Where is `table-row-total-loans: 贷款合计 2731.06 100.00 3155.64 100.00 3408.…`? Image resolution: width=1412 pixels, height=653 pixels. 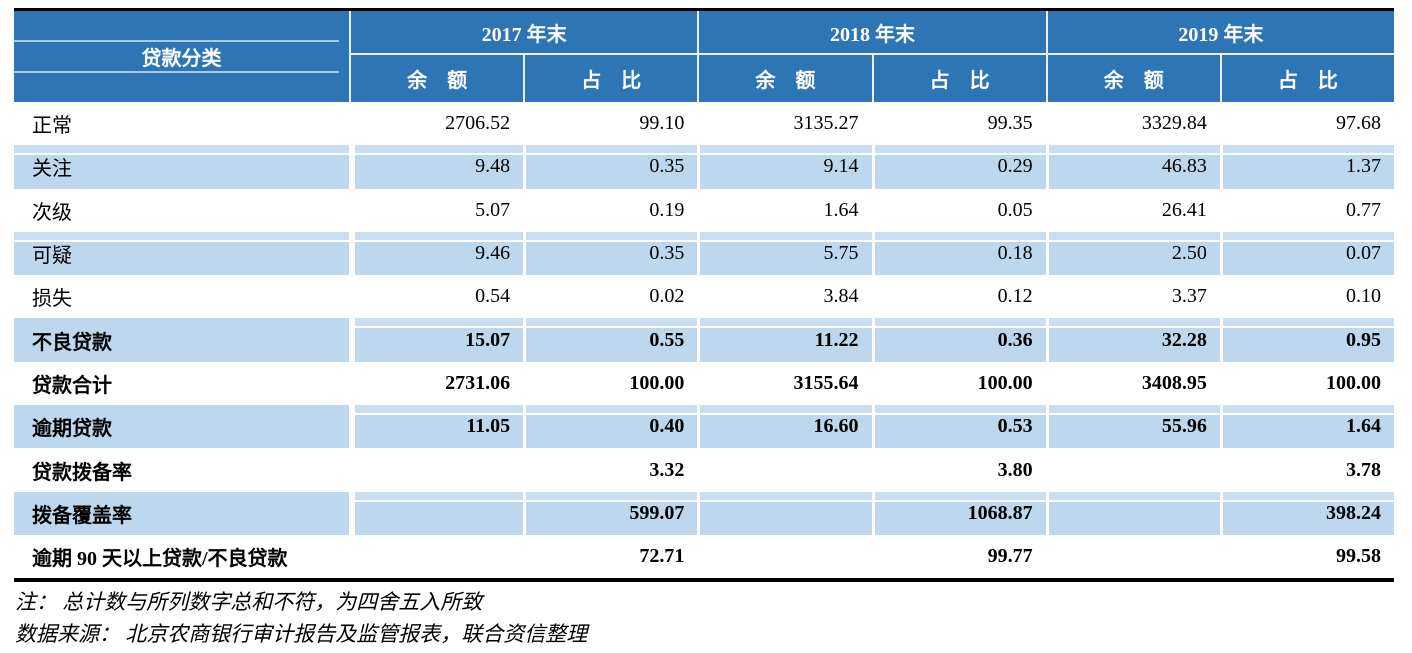 table-row-total-loans: 贷款合计 2731.06 100.00 3155.64 100.00 3408.… is located at coordinates (704, 383).